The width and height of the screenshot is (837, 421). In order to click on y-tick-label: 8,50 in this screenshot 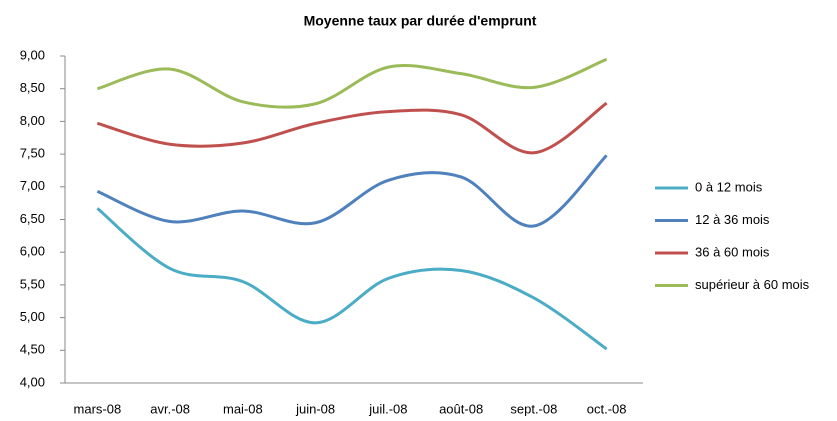, I will do `click(32, 87)`.